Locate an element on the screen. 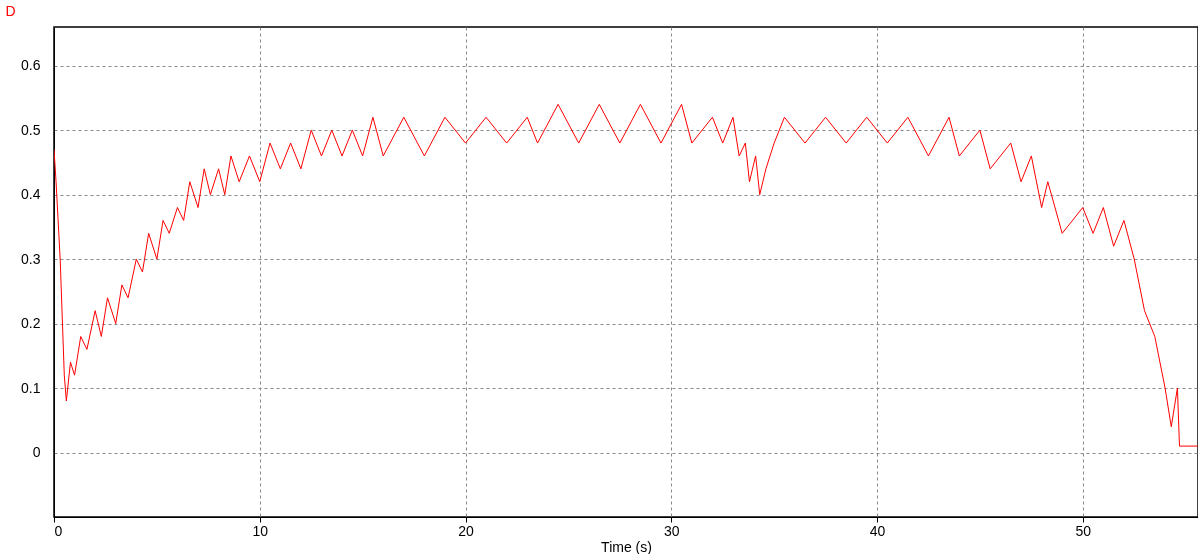 Image resolution: width=1203 pixels, height=559 pixels. y-tick-label: 0.5 is located at coordinates (31, 129).